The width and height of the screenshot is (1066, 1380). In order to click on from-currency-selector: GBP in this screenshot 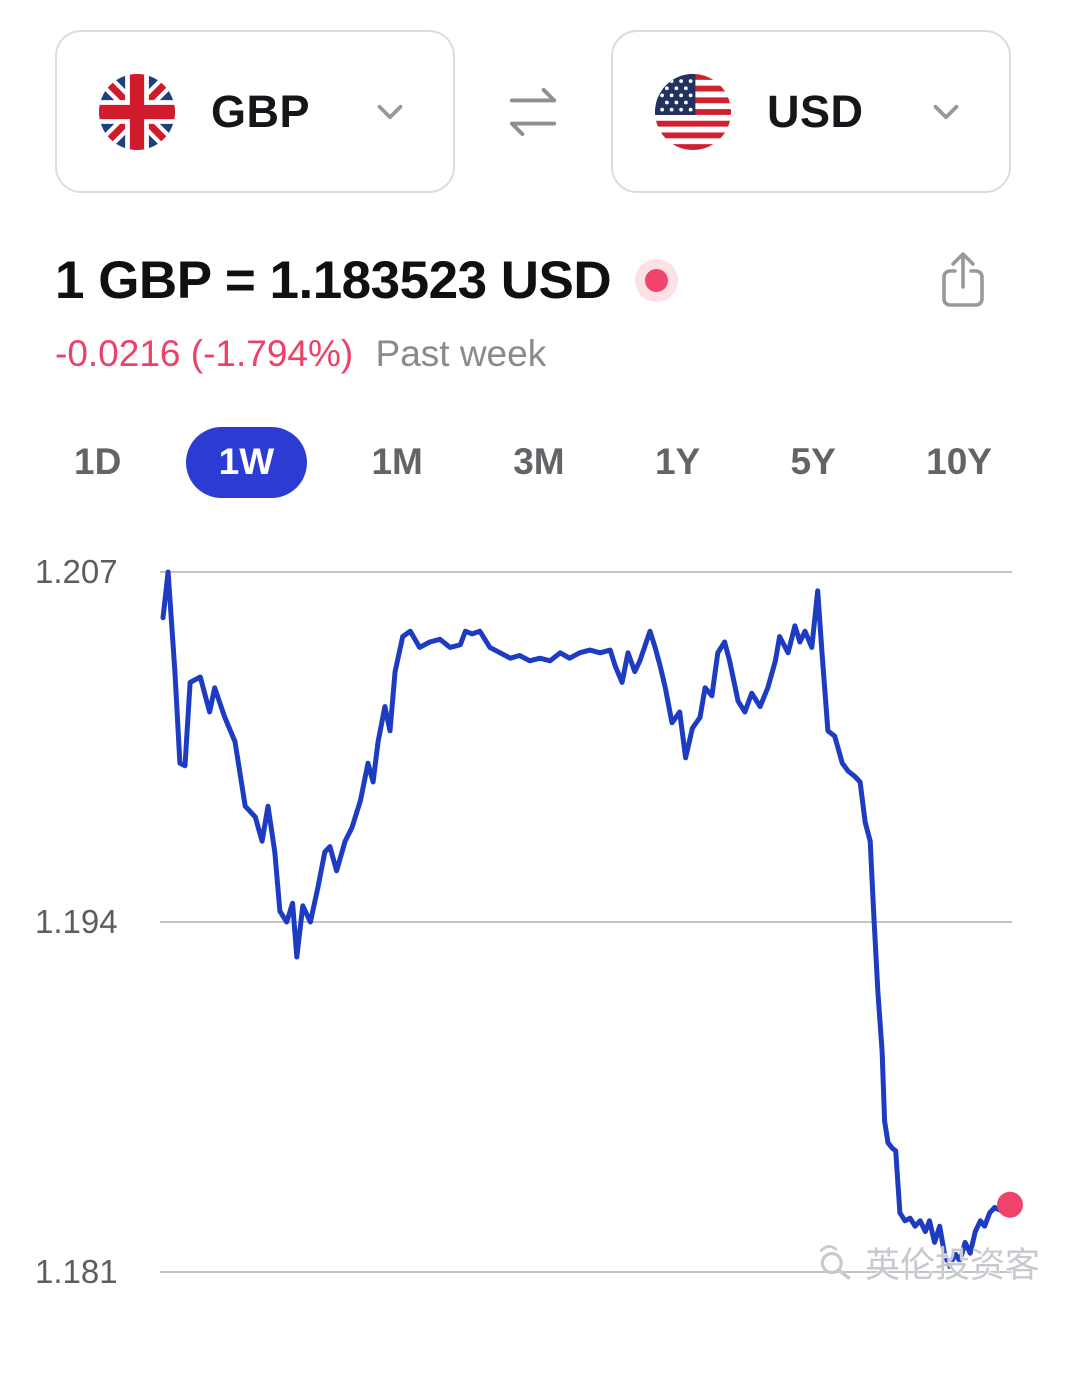, I will do `click(255, 111)`.